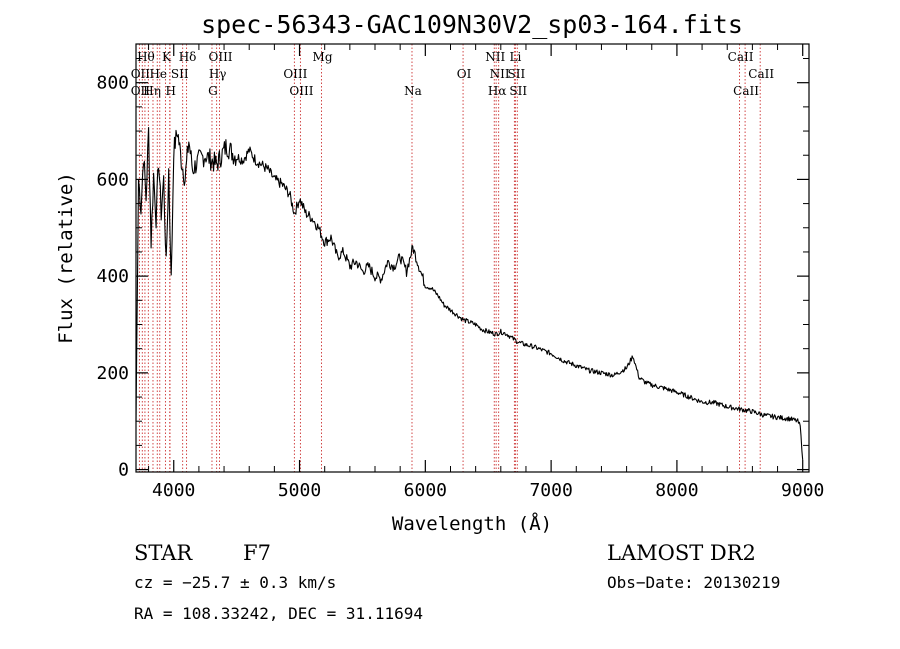 Image resolution: width=900 pixels, height=649 pixels. Describe the element at coordinates (146, 57) in the screenshot. I see `spectral-line-label: Hθ` at that location.